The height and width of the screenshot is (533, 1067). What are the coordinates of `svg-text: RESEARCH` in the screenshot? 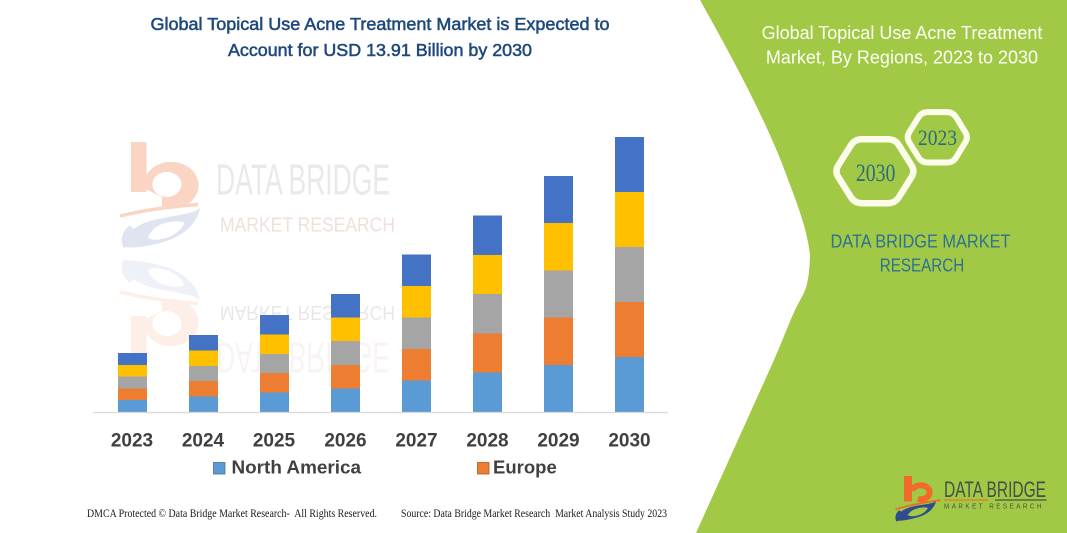 It's located at (922, 264).